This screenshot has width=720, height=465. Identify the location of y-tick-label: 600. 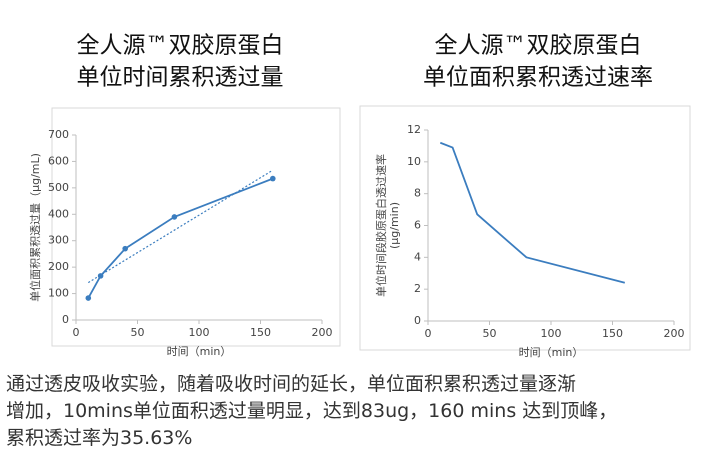
(58, 160).